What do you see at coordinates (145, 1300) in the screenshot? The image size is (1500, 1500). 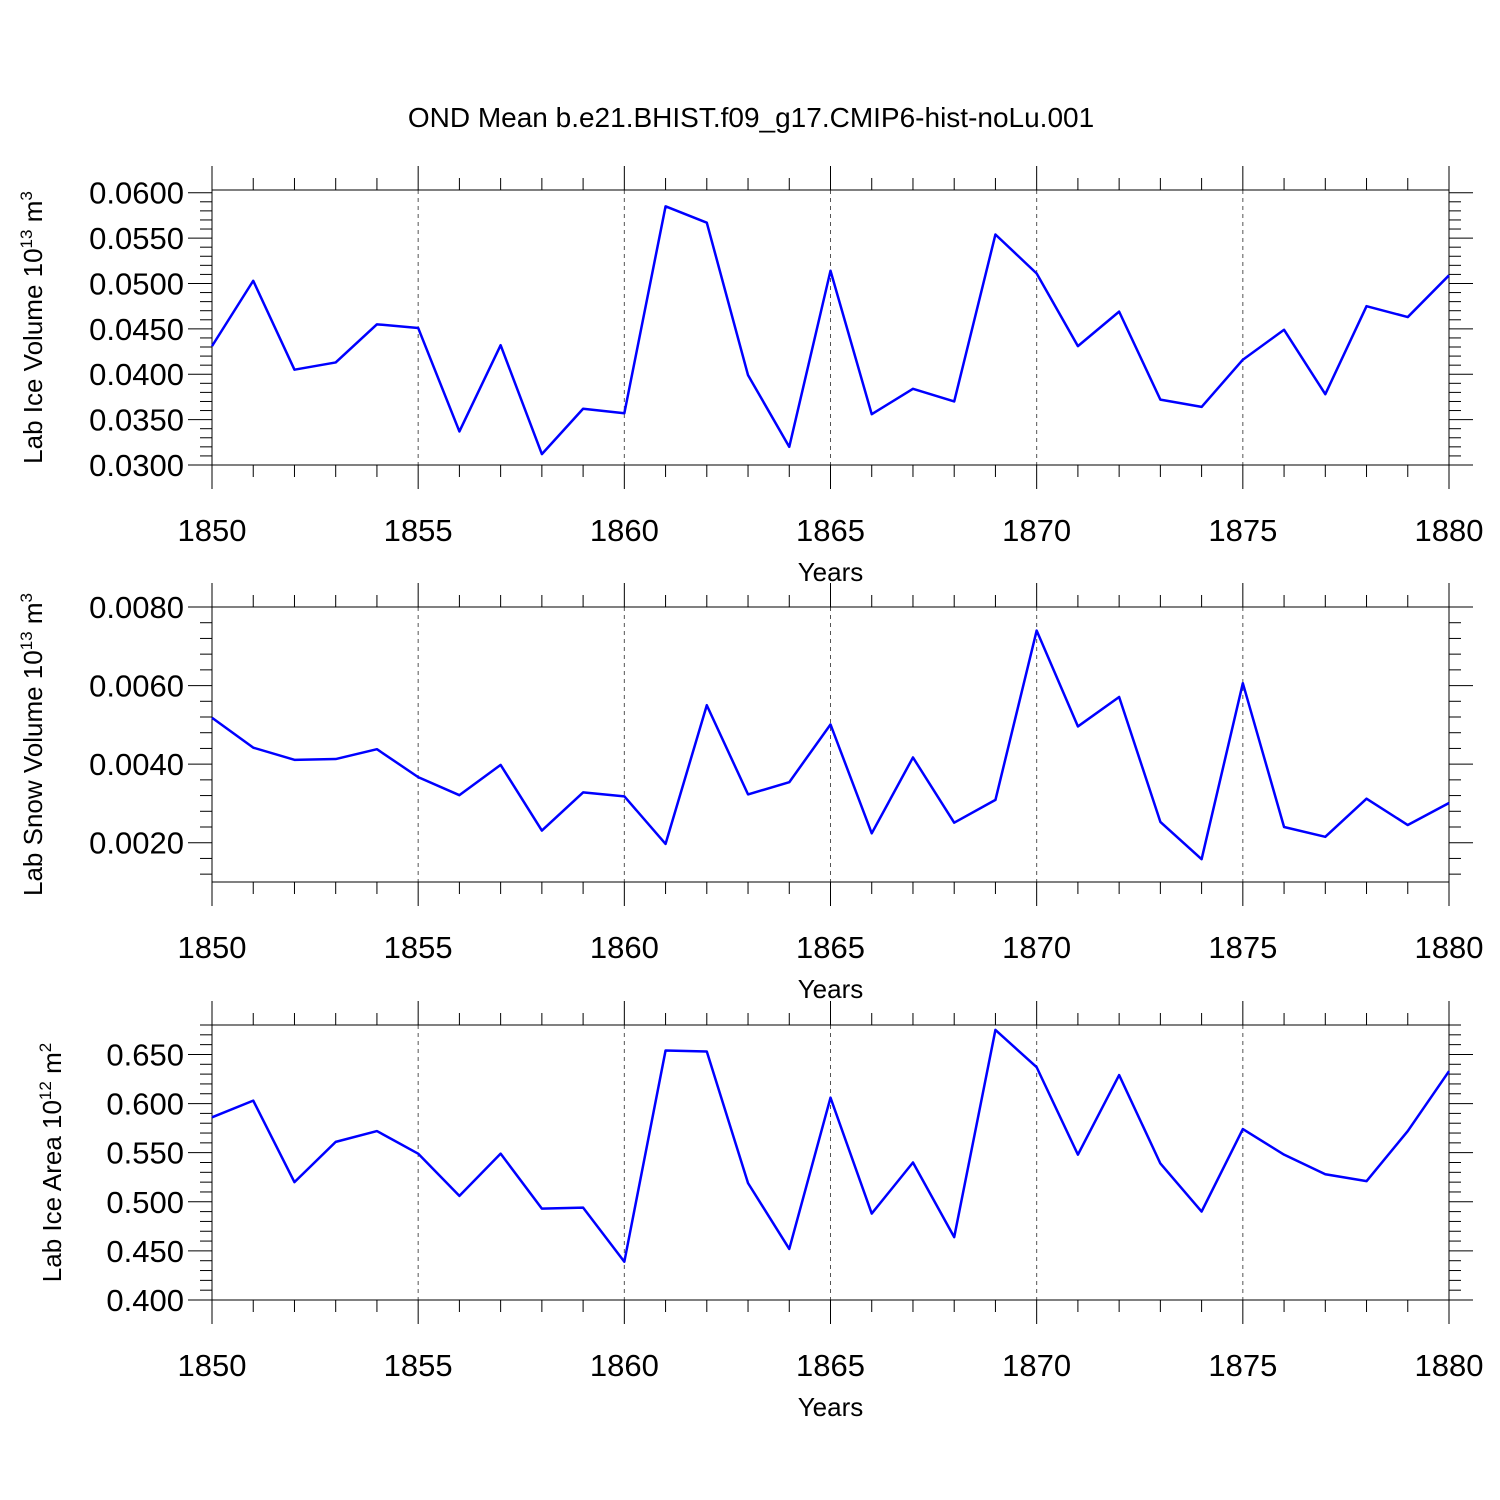 I see `y-tick-label: 0.400` at bounding box center [145, 1300].